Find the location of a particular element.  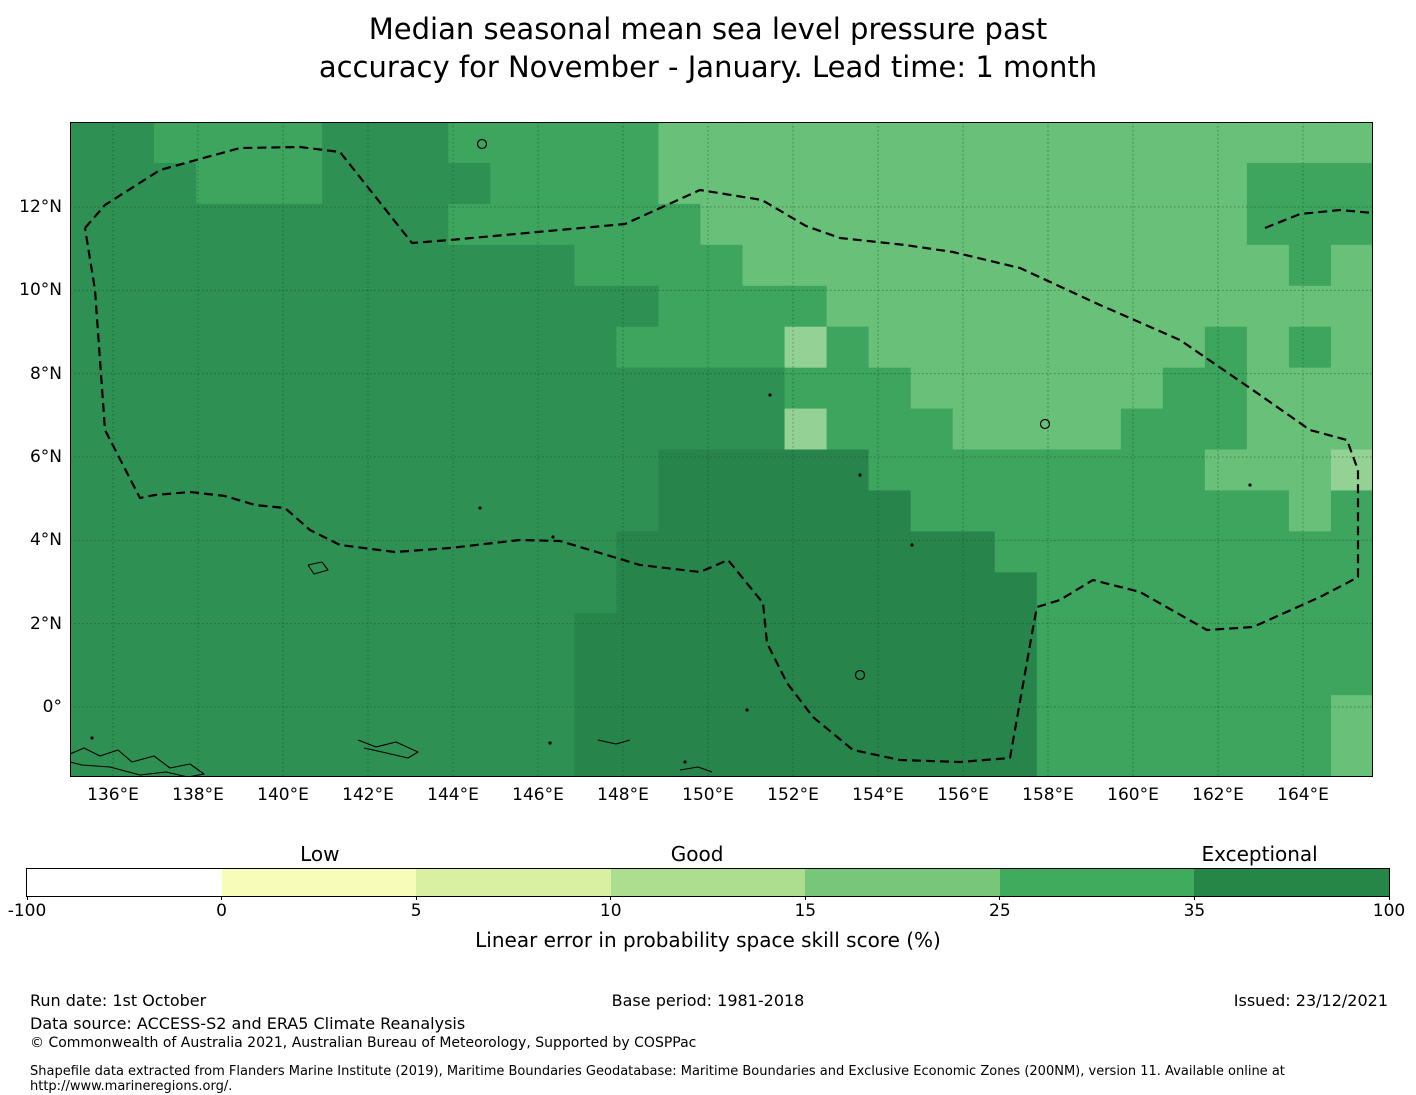

x-tick-label: 158°E is located at coordinates (1048, 795).